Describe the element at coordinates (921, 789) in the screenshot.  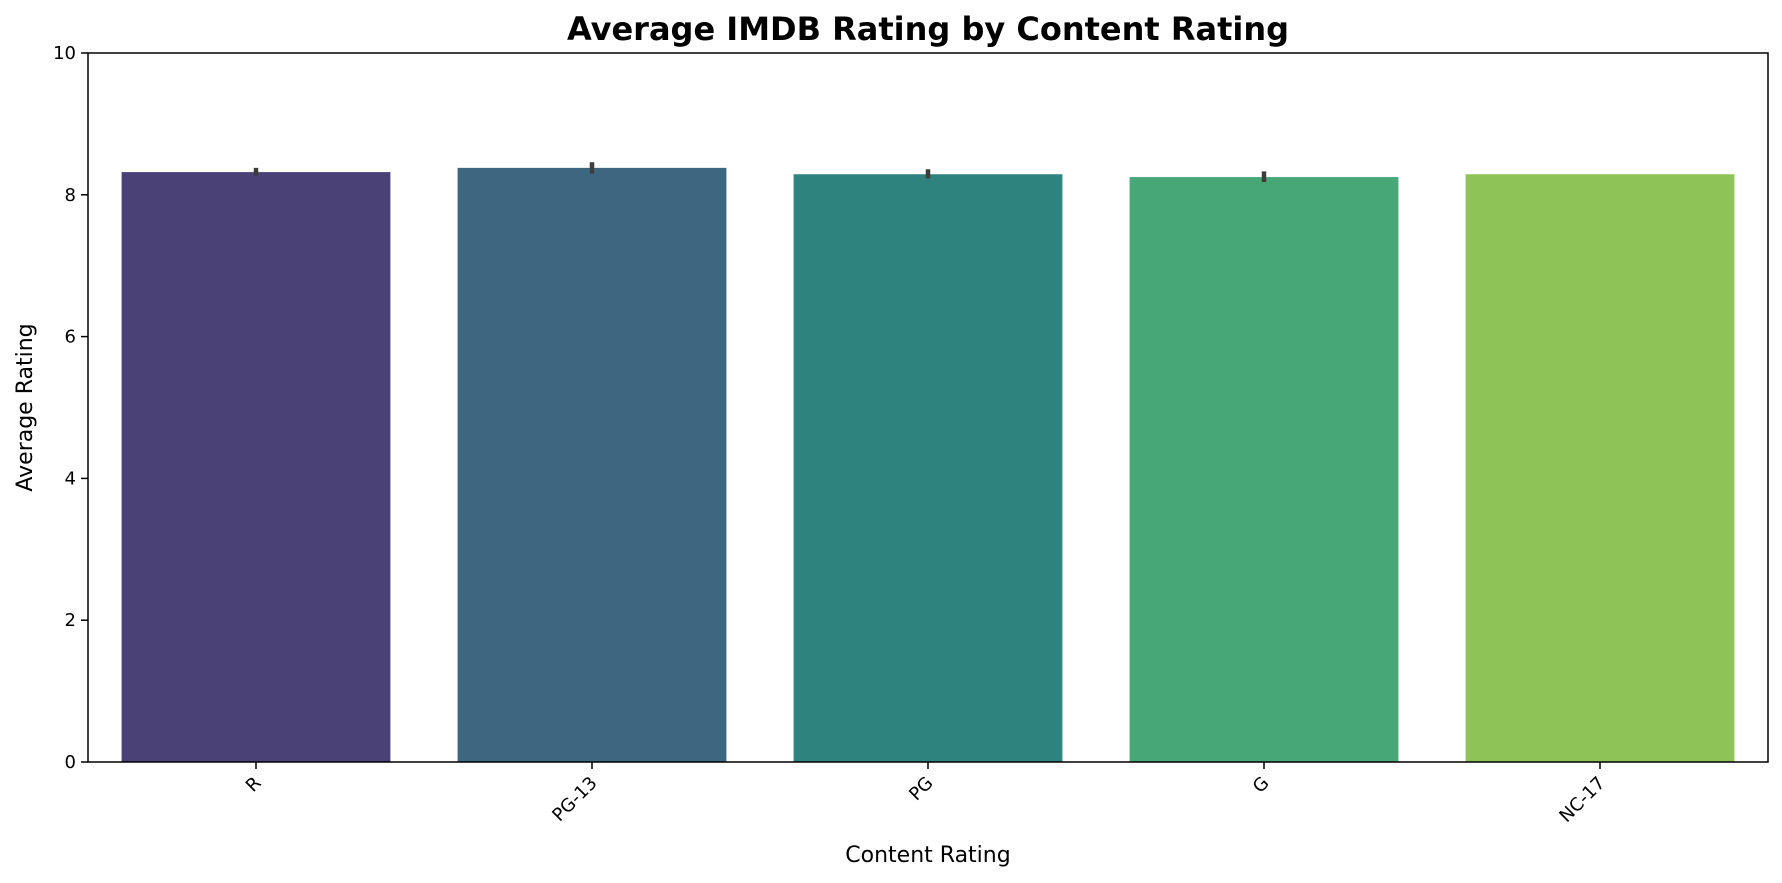
I see `x-tick-label: PG` at that location.